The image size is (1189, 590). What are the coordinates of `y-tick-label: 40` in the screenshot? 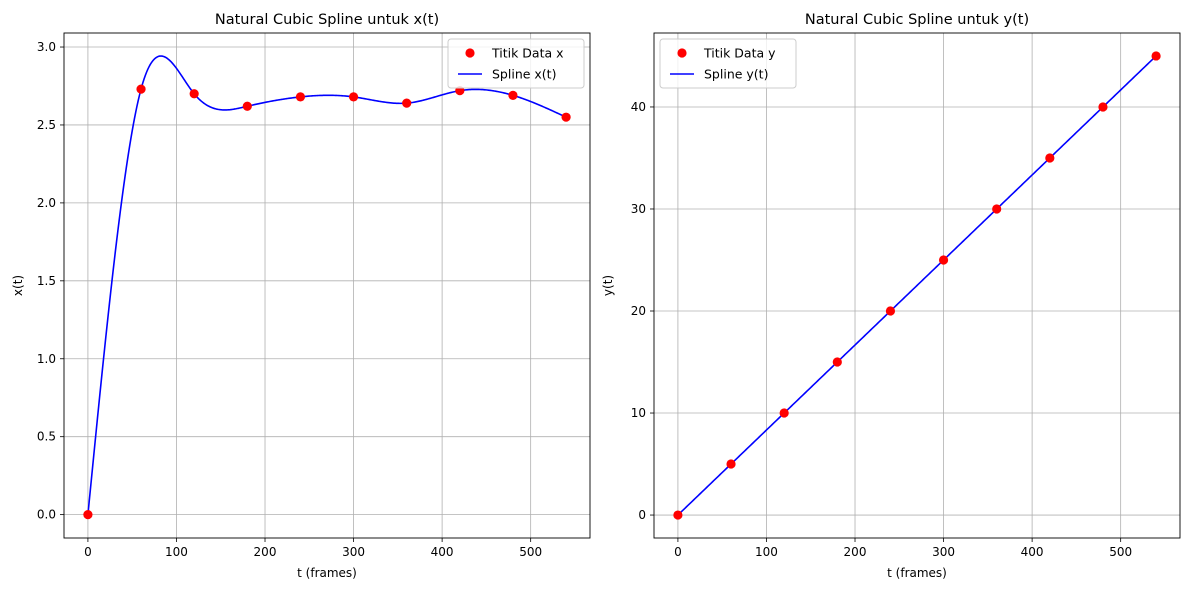 It's located at (638, 107).